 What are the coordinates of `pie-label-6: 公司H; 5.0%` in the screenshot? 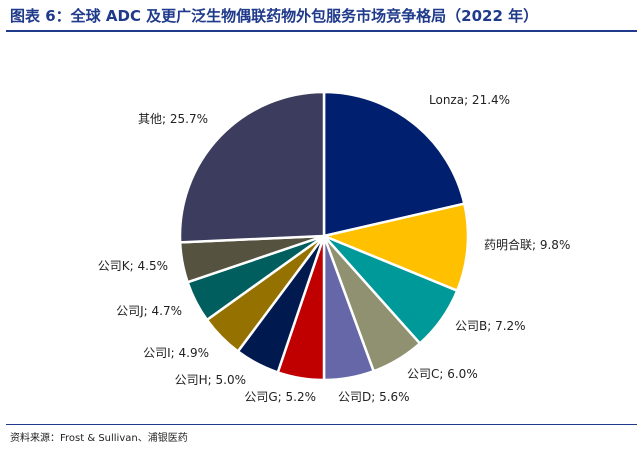 It's located at (210, 380).